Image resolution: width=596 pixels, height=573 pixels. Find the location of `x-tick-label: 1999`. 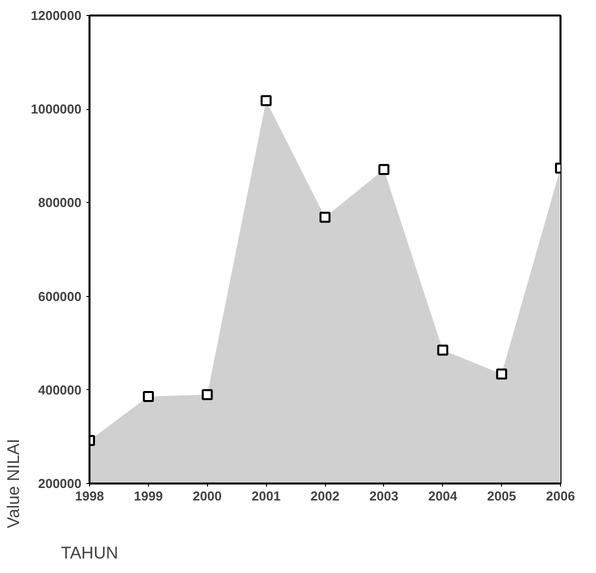

x-tick-label: 1999 is located at coordinates (148, 496).